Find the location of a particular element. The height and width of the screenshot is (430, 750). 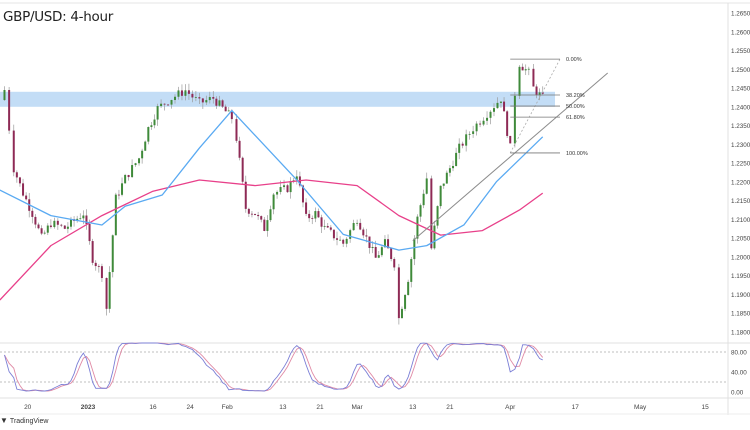

price-tick-label: 1.19500 is located at coordinates (740, 276).